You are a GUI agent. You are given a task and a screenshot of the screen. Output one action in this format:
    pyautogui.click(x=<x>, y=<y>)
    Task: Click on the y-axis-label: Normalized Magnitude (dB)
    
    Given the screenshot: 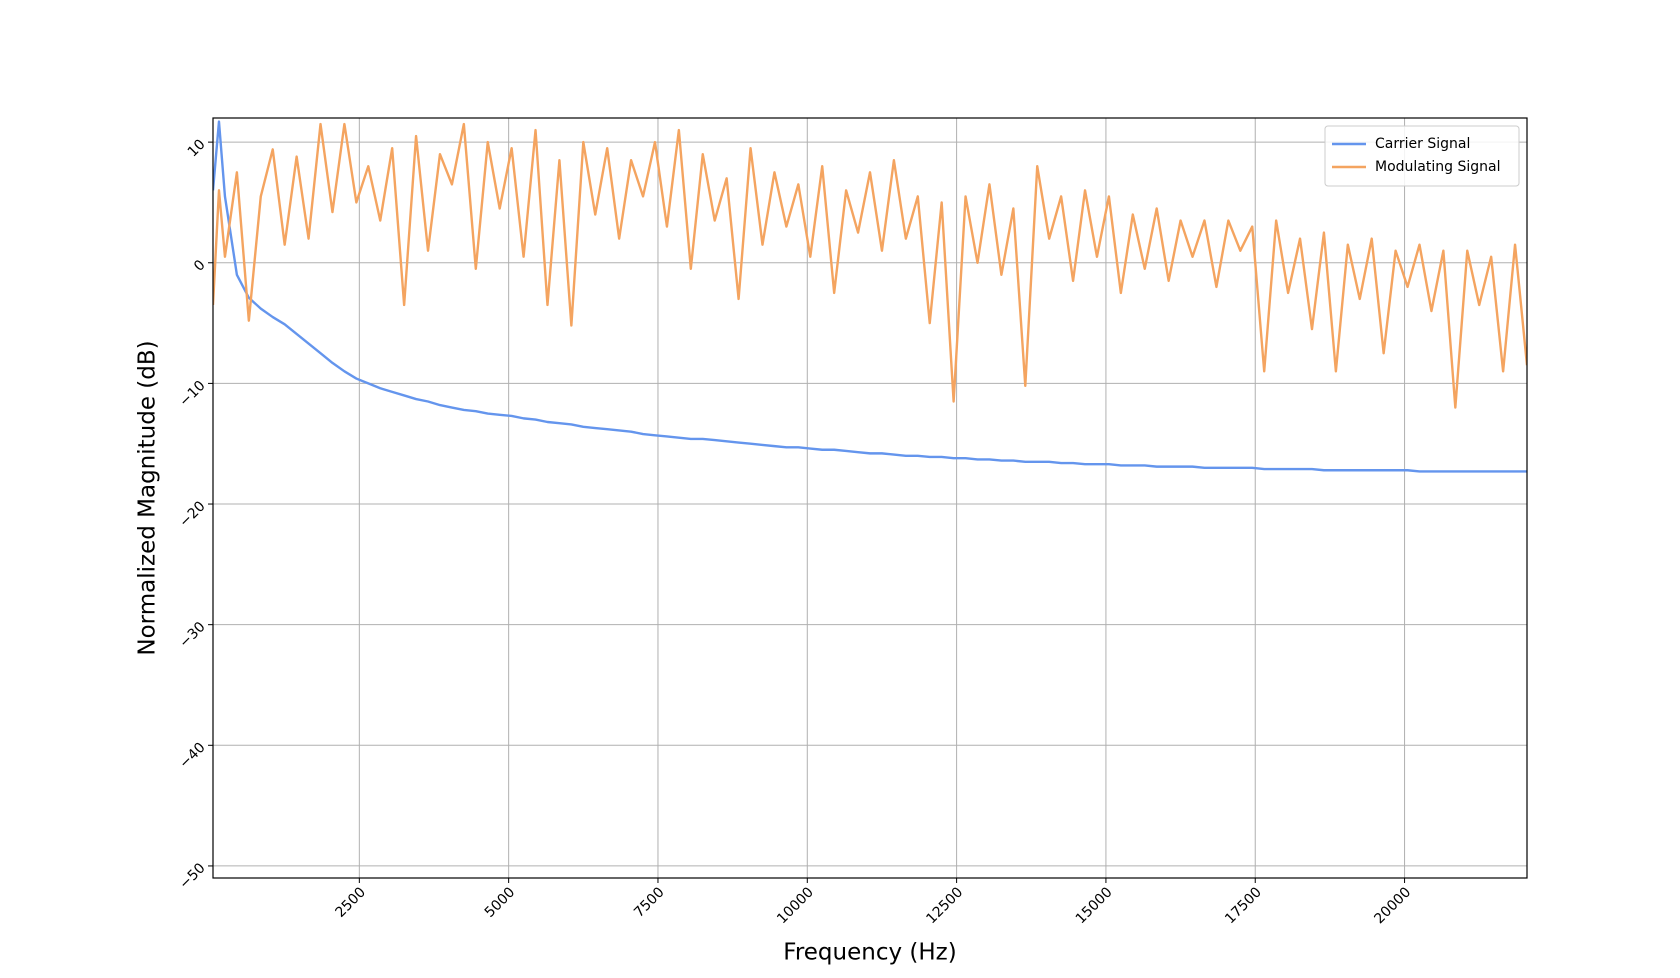 What is the action you would take?
    pyautogui.click(x=148, y=497)
    